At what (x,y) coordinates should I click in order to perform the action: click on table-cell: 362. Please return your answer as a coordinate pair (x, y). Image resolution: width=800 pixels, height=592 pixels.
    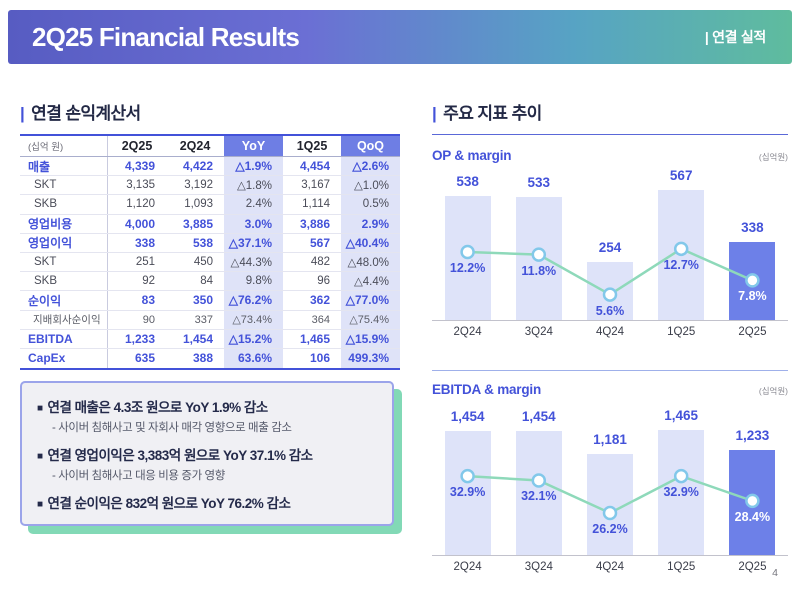
    Looking at the image, I should click on (319, 300).